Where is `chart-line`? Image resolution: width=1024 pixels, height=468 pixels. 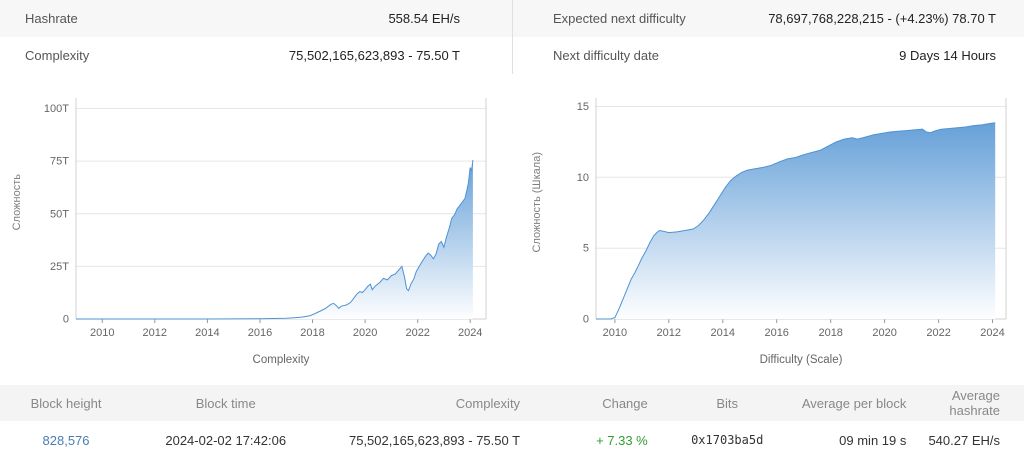
chart-line is located at coordinates (275, 240).